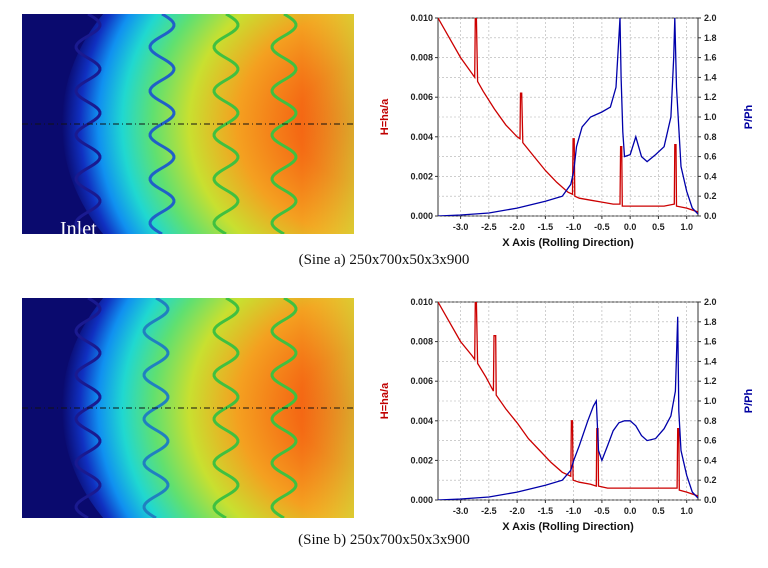 The height and width of the screenshot is (568, 768). Describe the element at coordinates (384, 540) in the screenshot. I see `caption-sine-b: (Sine b) 250x700x50x3x900` at that location.